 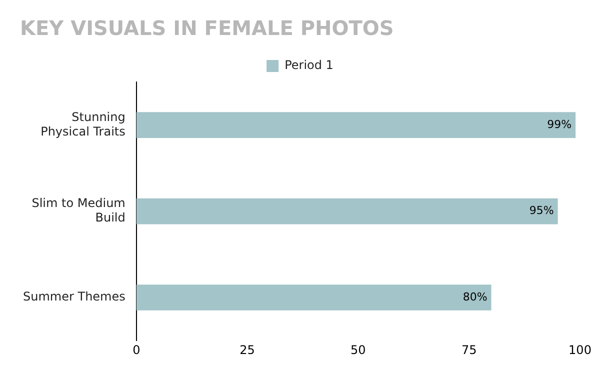 I want to click on x-tick-label: 100, so click(x=580, y=349).